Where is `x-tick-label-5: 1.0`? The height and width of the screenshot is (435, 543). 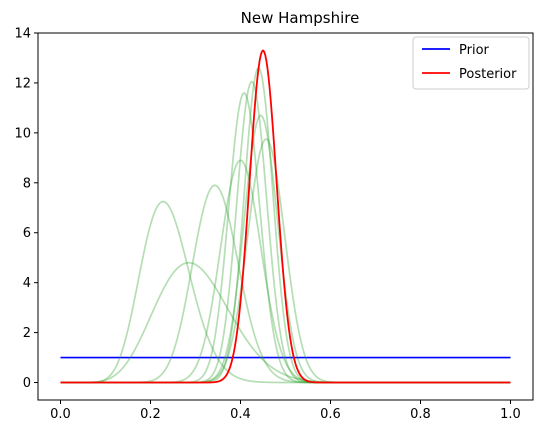 x-tick-label-5: 1.0 is located at coordinates (510, 414).